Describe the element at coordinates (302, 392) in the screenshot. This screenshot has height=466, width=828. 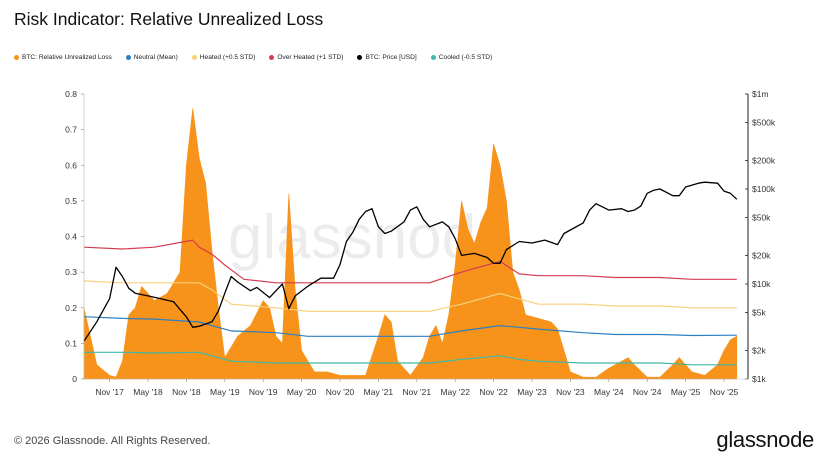
I see `x-tick-label: May '20` at that location.